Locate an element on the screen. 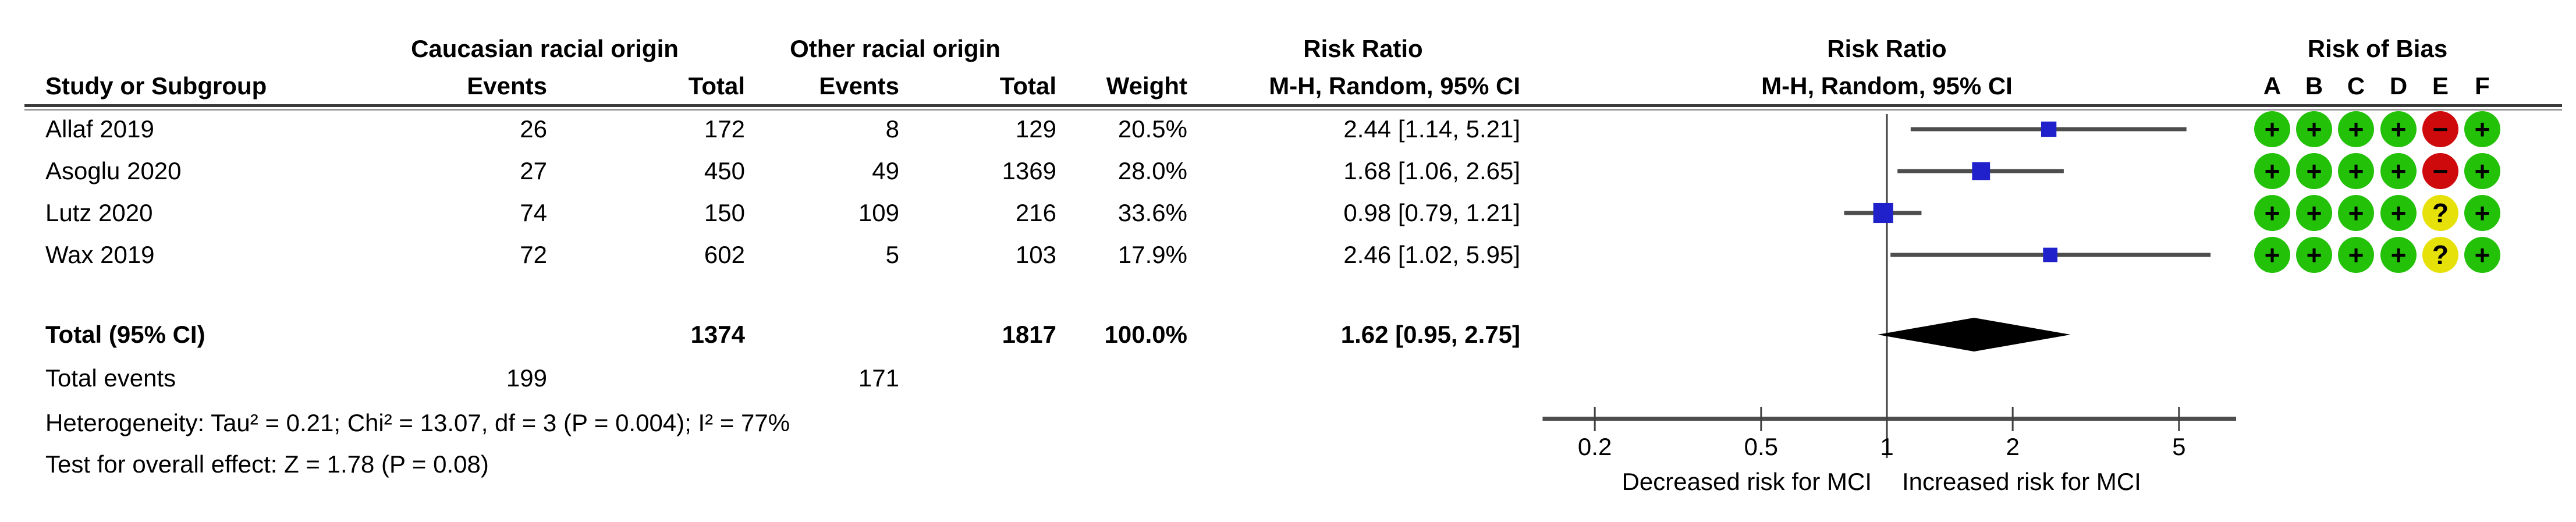  axis-tick-label: 2 is located at coordinates (2013, 446).